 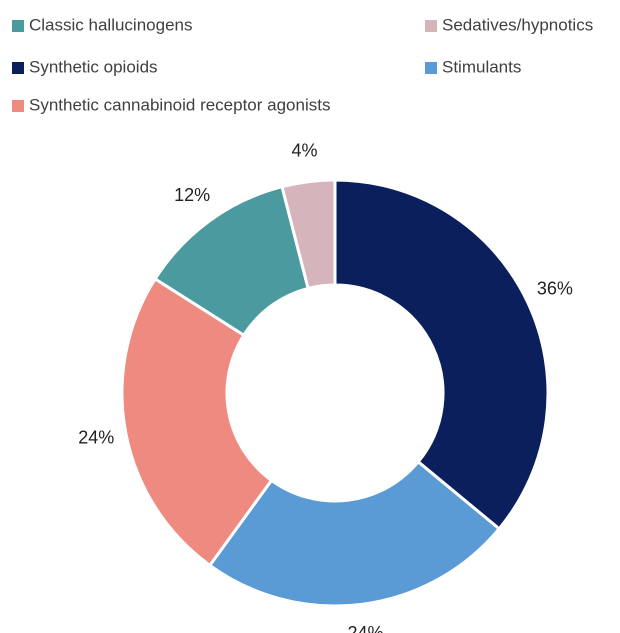 I want to click on legend-label: Stimulants, so click(x=481, y=66).